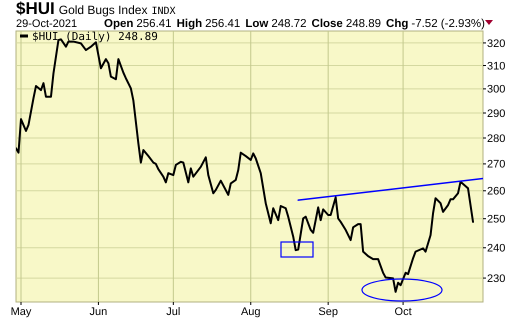 The height and width of the screenshot is (318, 520). What do you see at coordinates (208, 24) in the screenshot?
I see `text: High 256.41` at bounding box center [208, 24].